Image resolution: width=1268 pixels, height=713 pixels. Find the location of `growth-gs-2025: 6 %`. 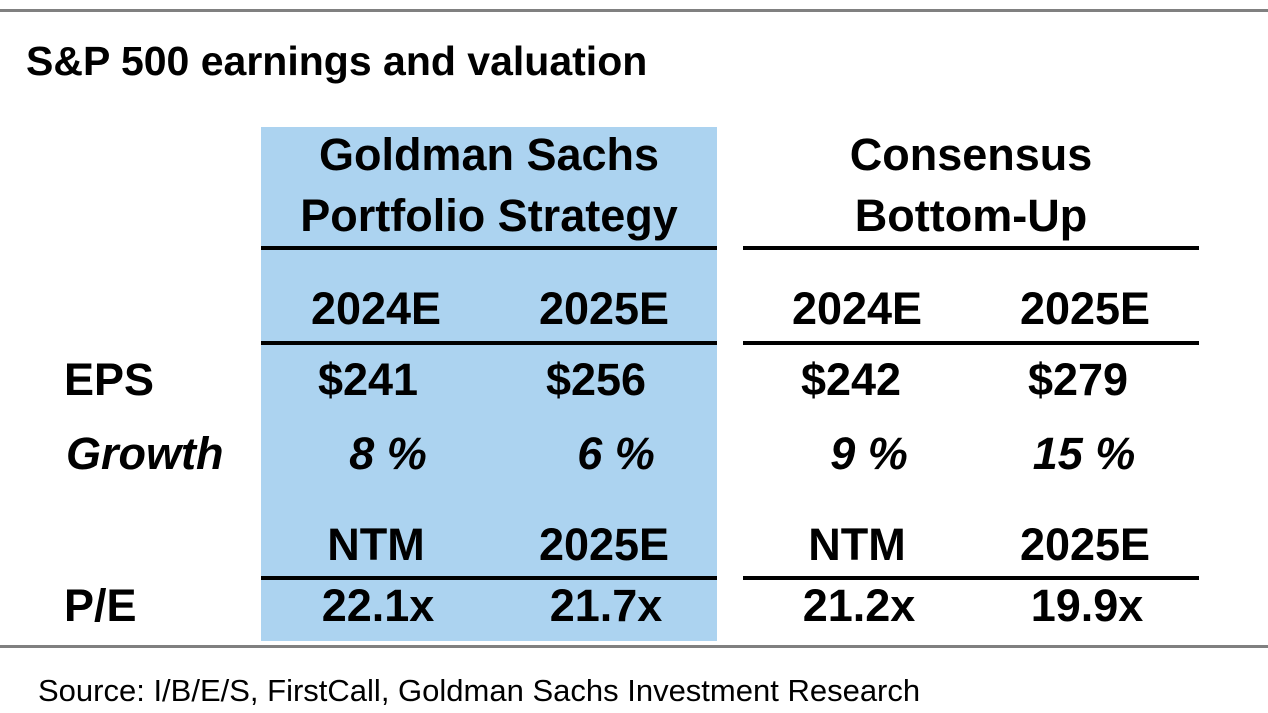

growth-gs-2025: 6 % is located at coordinates (616, 453).